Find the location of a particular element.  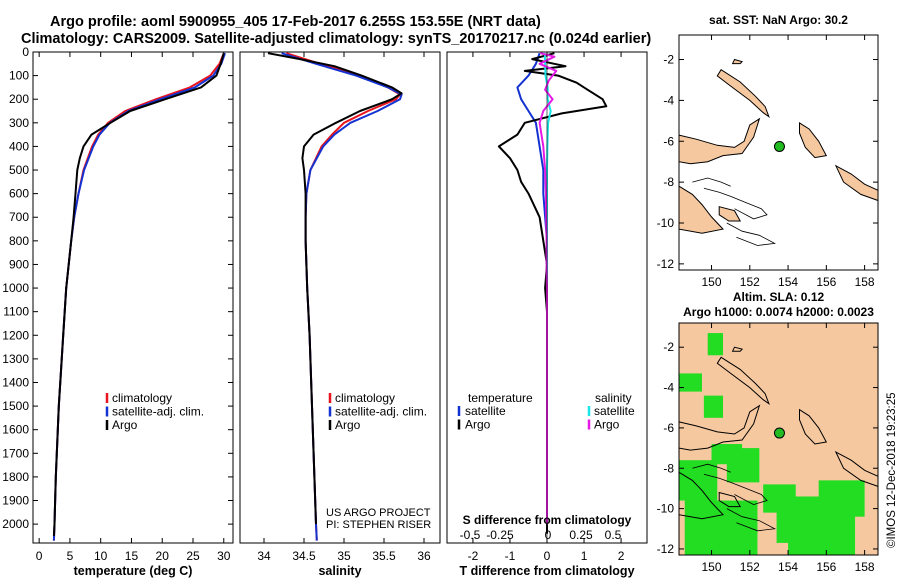

temperature-legend-label: climatology is located at coordinates (142, 398).